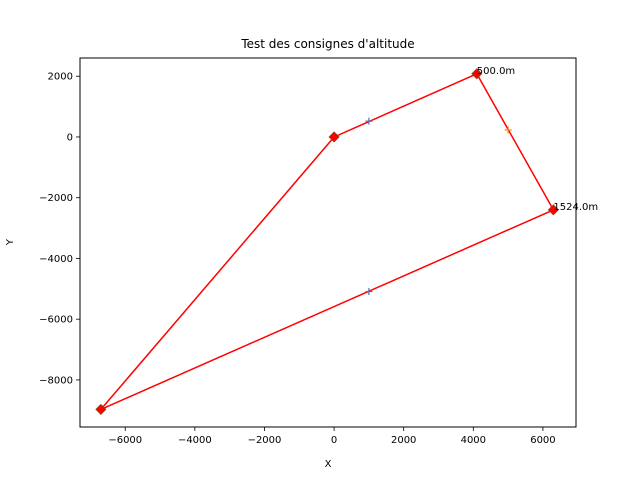 This screenshot has width=640, height=480. Describe the element at coordinates (56, 198) in the screenshot. I see `y-tick-label: −2000` at that location.